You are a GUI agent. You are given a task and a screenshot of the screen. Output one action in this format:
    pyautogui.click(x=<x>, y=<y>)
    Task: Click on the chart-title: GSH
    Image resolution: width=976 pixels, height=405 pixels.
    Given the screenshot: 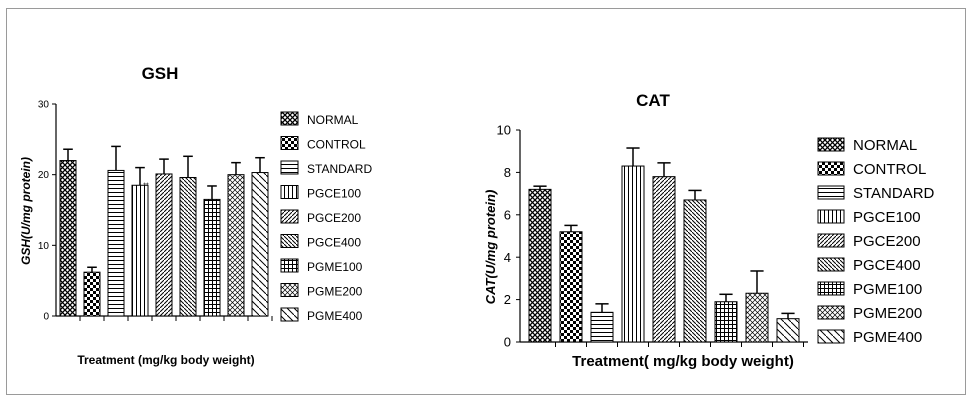 What is the action you would take?
    pyautogui.click(x=160, y=73)
    